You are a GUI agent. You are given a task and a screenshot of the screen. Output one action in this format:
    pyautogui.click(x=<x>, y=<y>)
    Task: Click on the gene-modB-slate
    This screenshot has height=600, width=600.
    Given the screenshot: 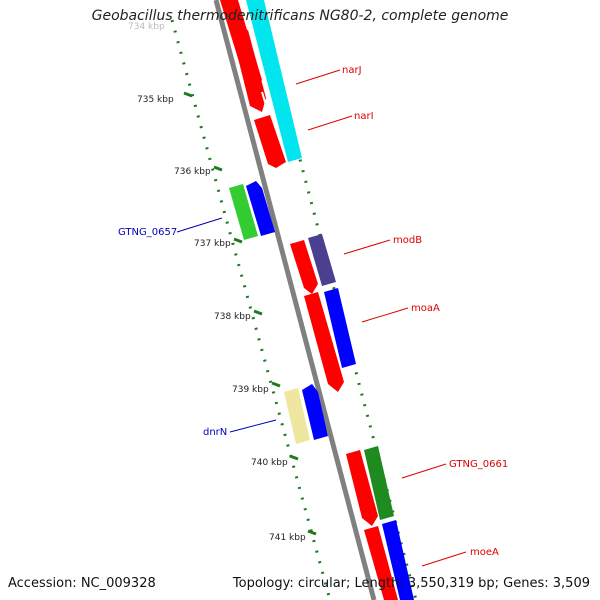 What is the action you would take?
    pyautogui.click(x=322, y=260)
    